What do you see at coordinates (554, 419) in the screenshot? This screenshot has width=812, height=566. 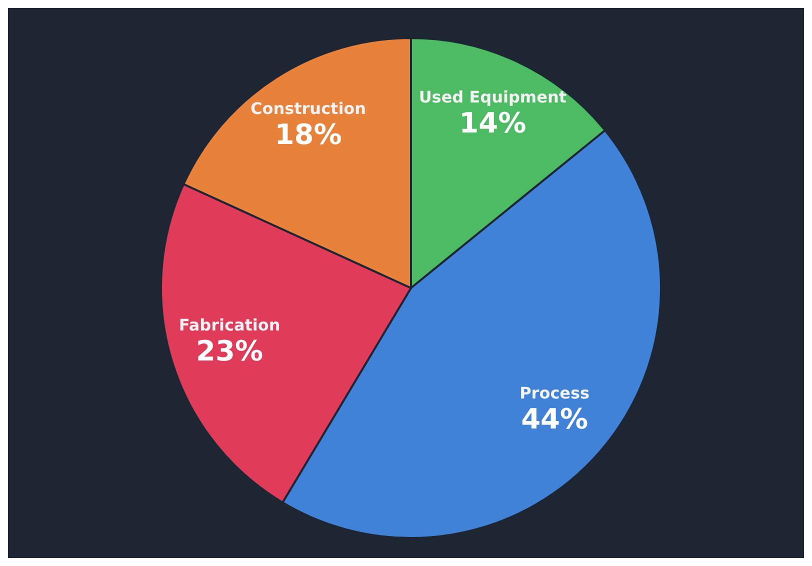 I see `data-label: 44%` at bounding box center [554, 419].